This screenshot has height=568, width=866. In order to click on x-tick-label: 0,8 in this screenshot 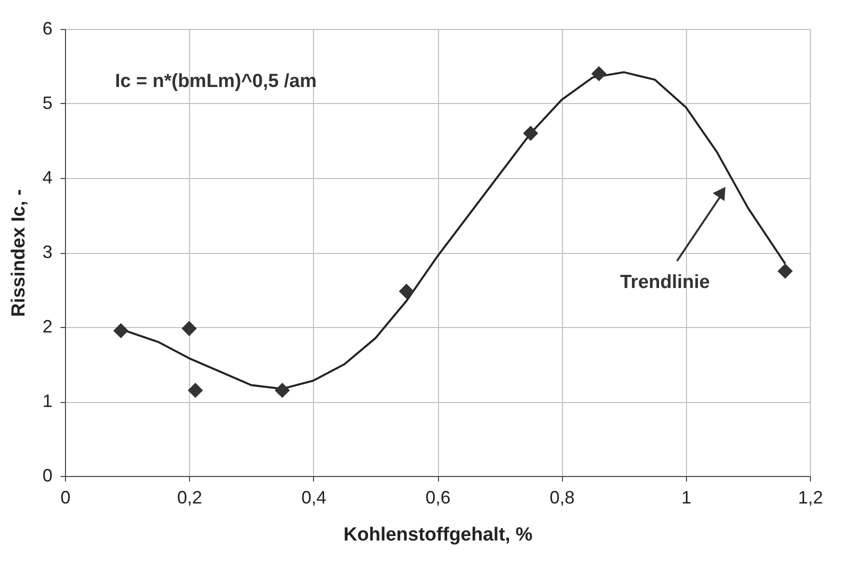, I will do `click(562, 498)`.